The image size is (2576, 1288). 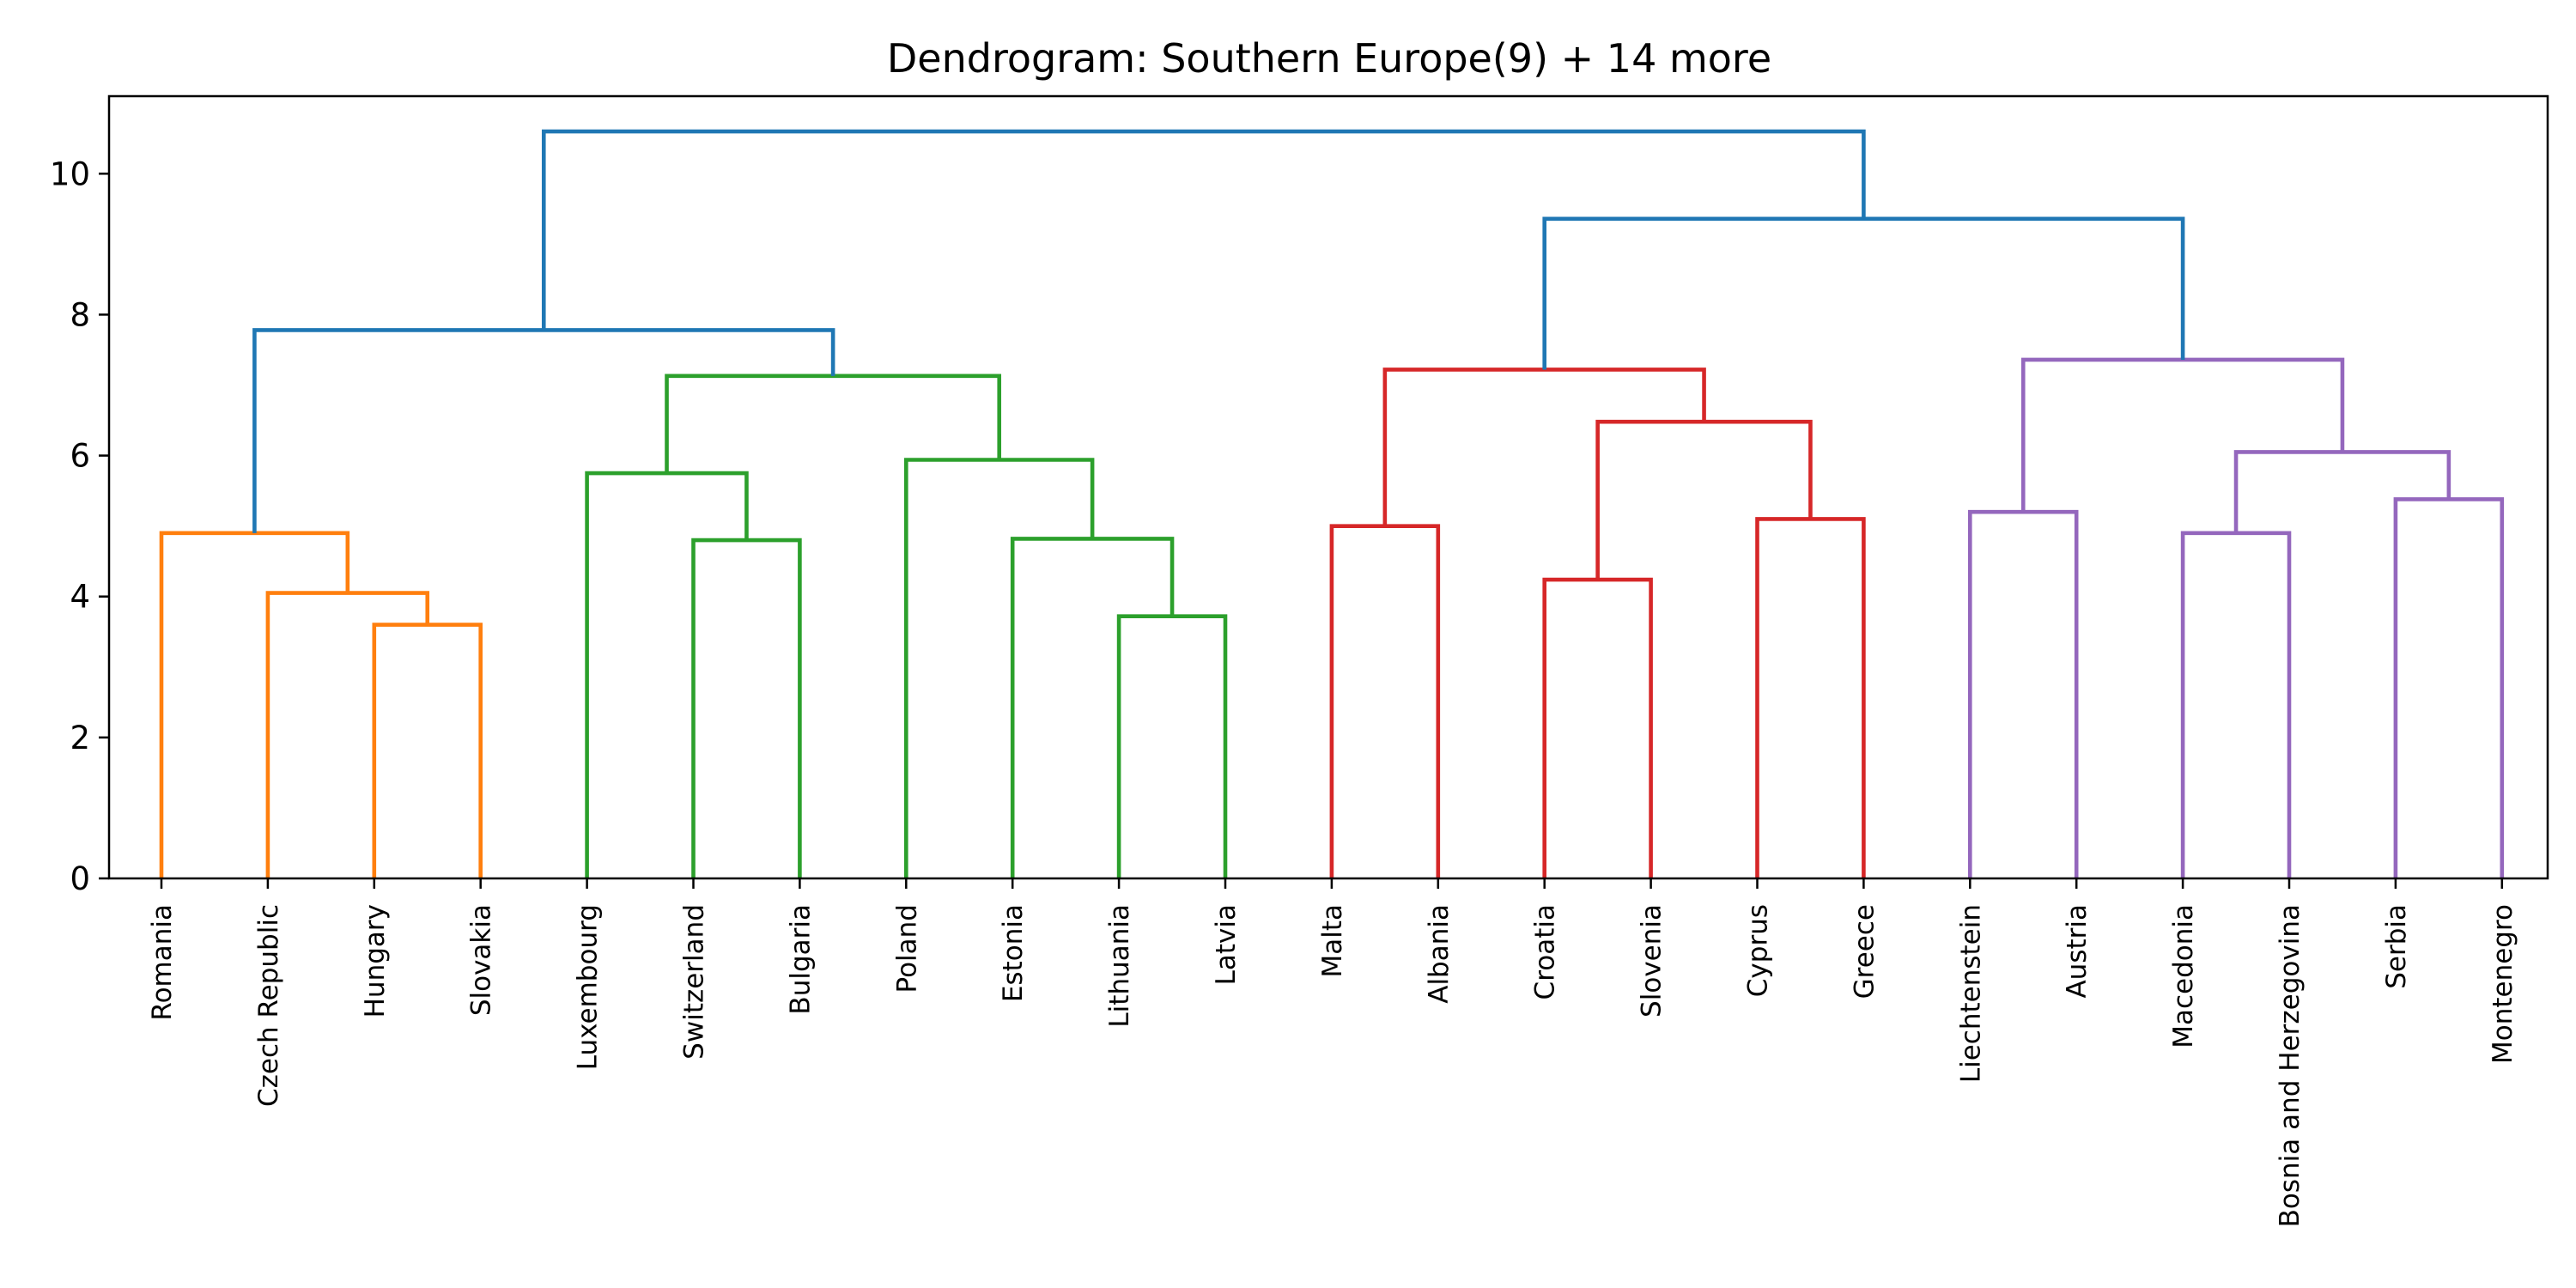 I want to click on leaf-label: Bulgaria, so click(x=801, y=959).